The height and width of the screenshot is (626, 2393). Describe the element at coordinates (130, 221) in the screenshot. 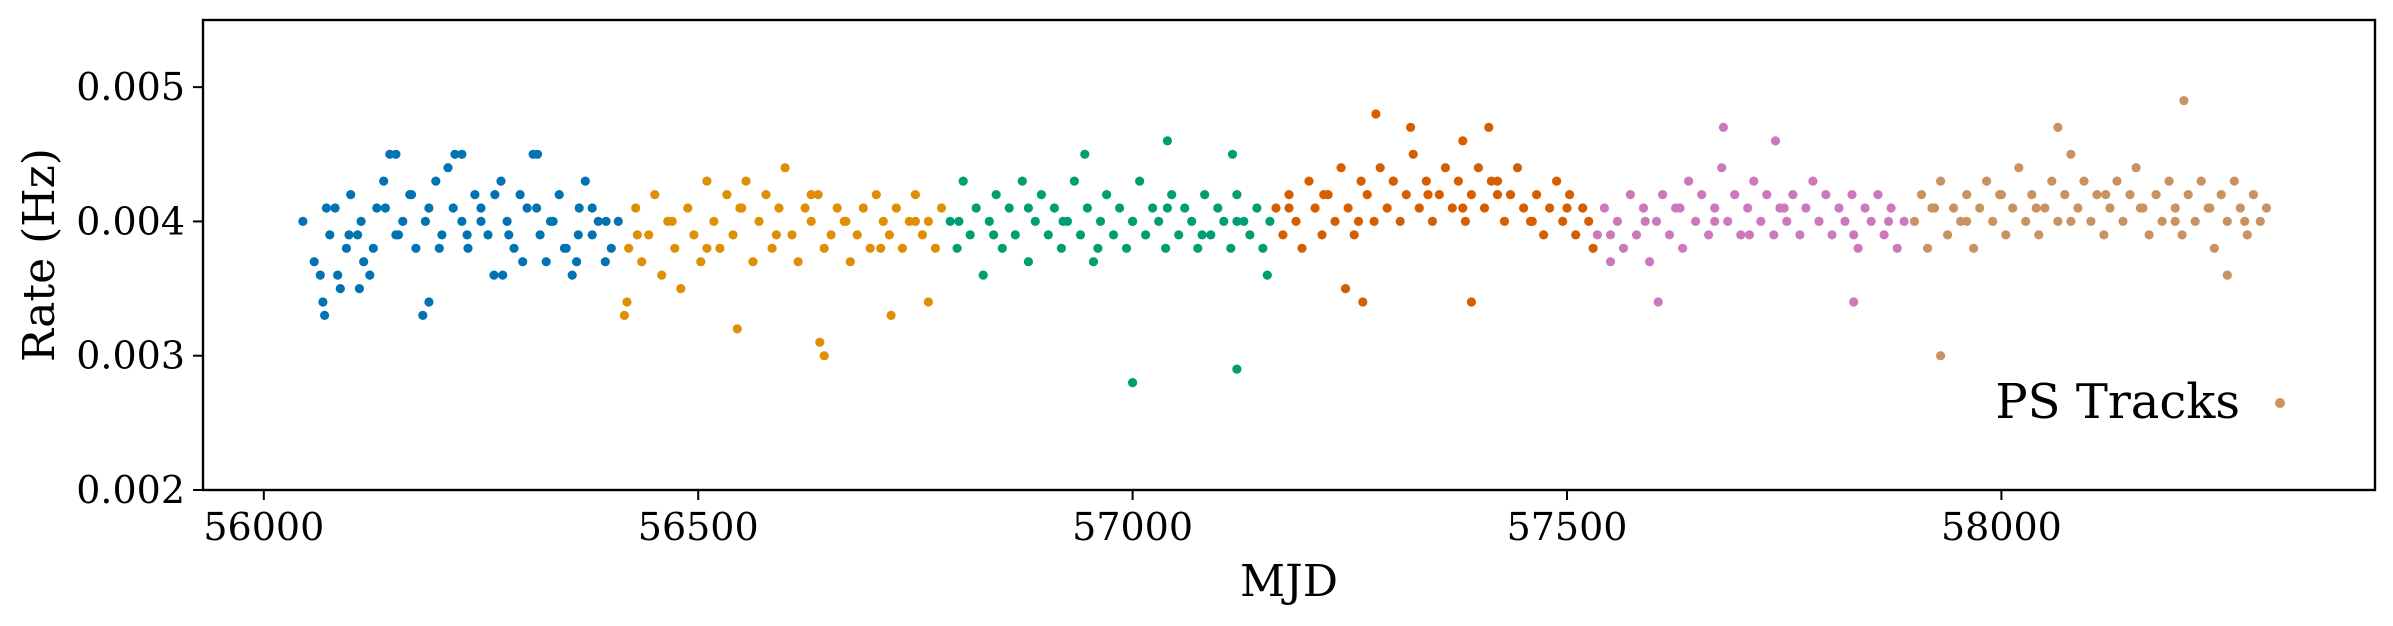

I see `y-tick-label: 0.004` at that location.